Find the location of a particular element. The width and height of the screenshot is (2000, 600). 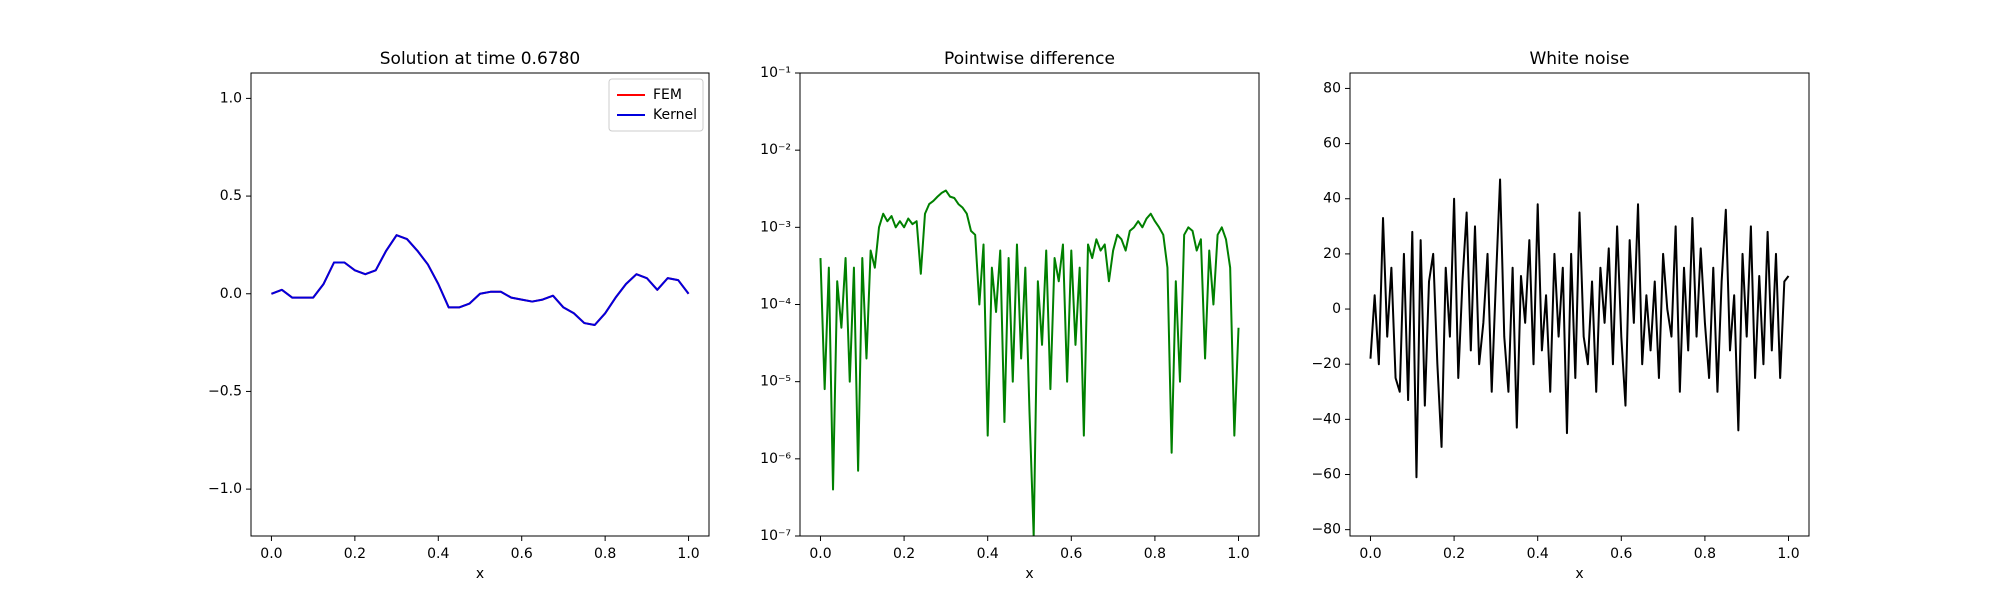

y-tick-label: 10⁻¹ is located at coordinates (775, 73).